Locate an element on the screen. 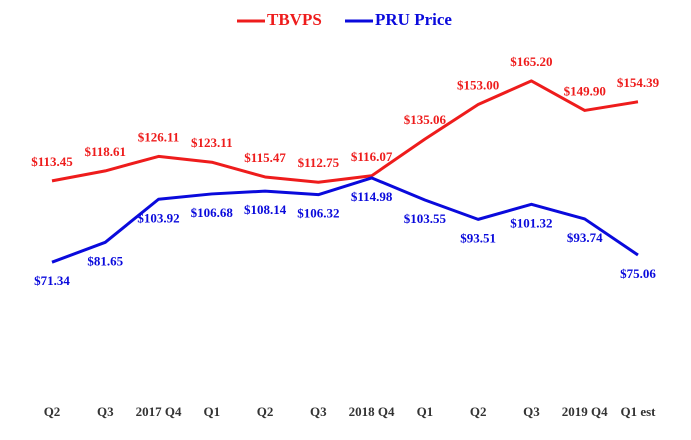  data-label: $118.61 is located at coordinates (105, 151).